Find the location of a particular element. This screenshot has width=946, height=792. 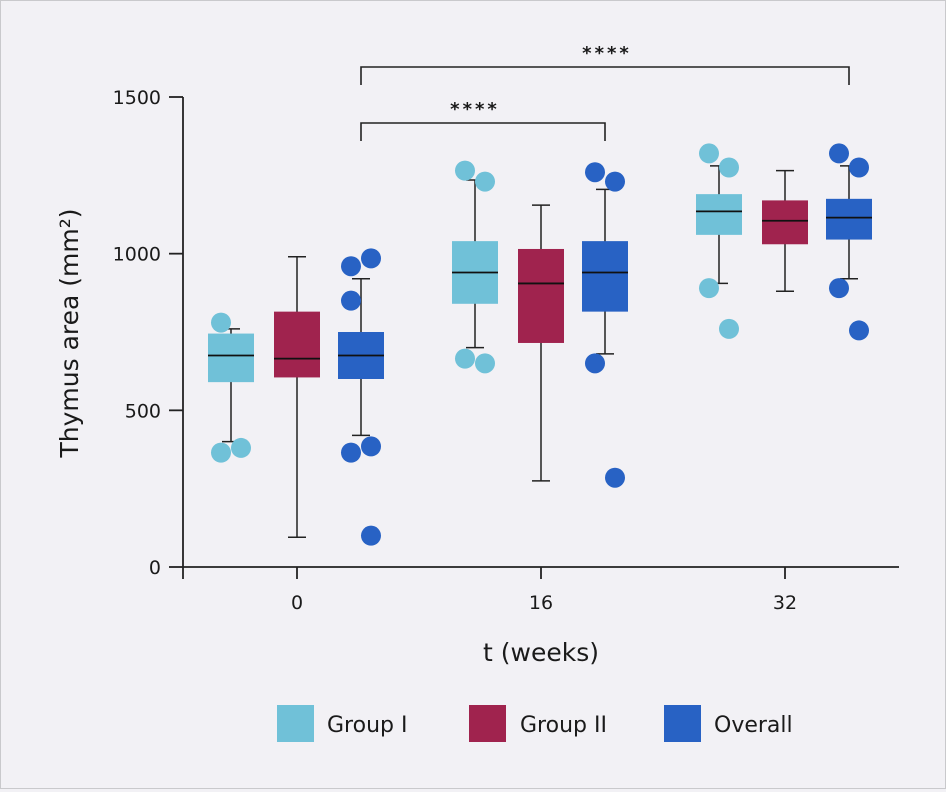

y-axis-title: Thymus area (mm²) is located at coordinates (69, 333).